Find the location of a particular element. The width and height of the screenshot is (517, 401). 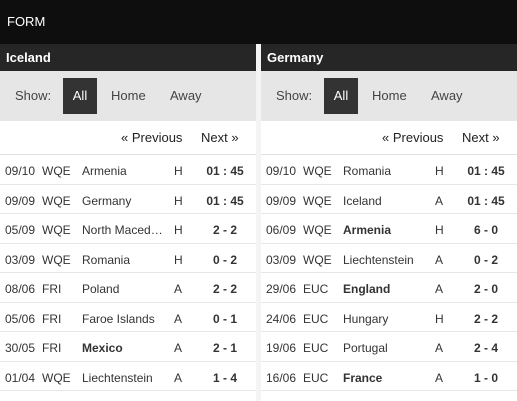

match-row: 03/09 WQE Romania H 0 - 2 is located at coordinates (128, 258).